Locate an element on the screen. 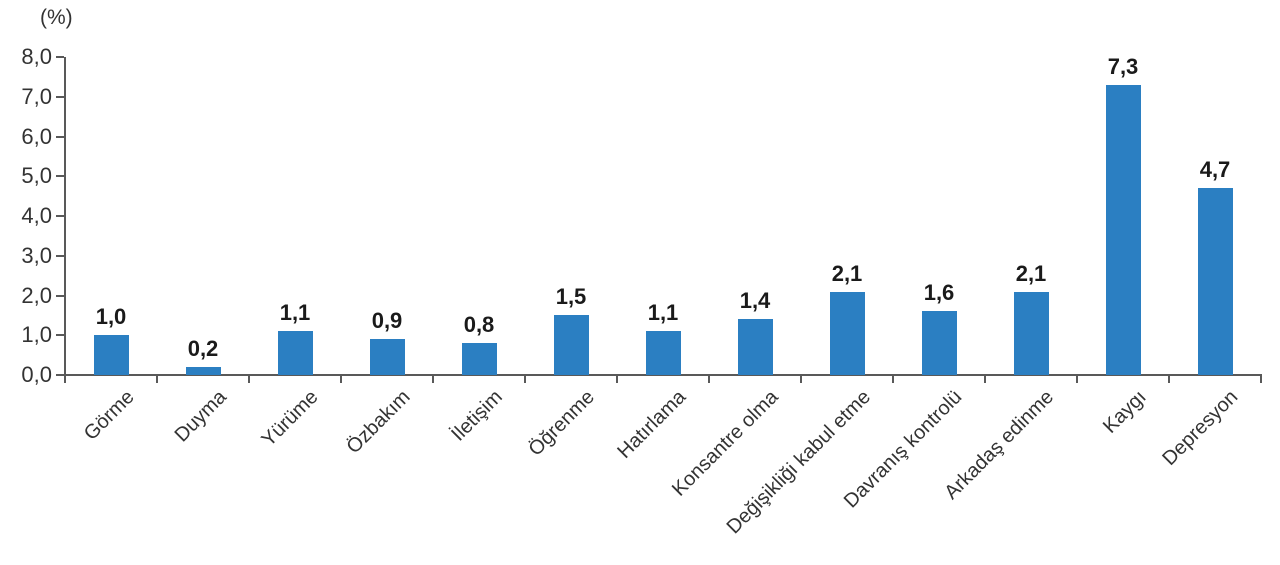 Image resolution: width=1280 pixels, height=565 pixels. y-axis-tick-label: 0,0 is located at coordinates (36, 374).